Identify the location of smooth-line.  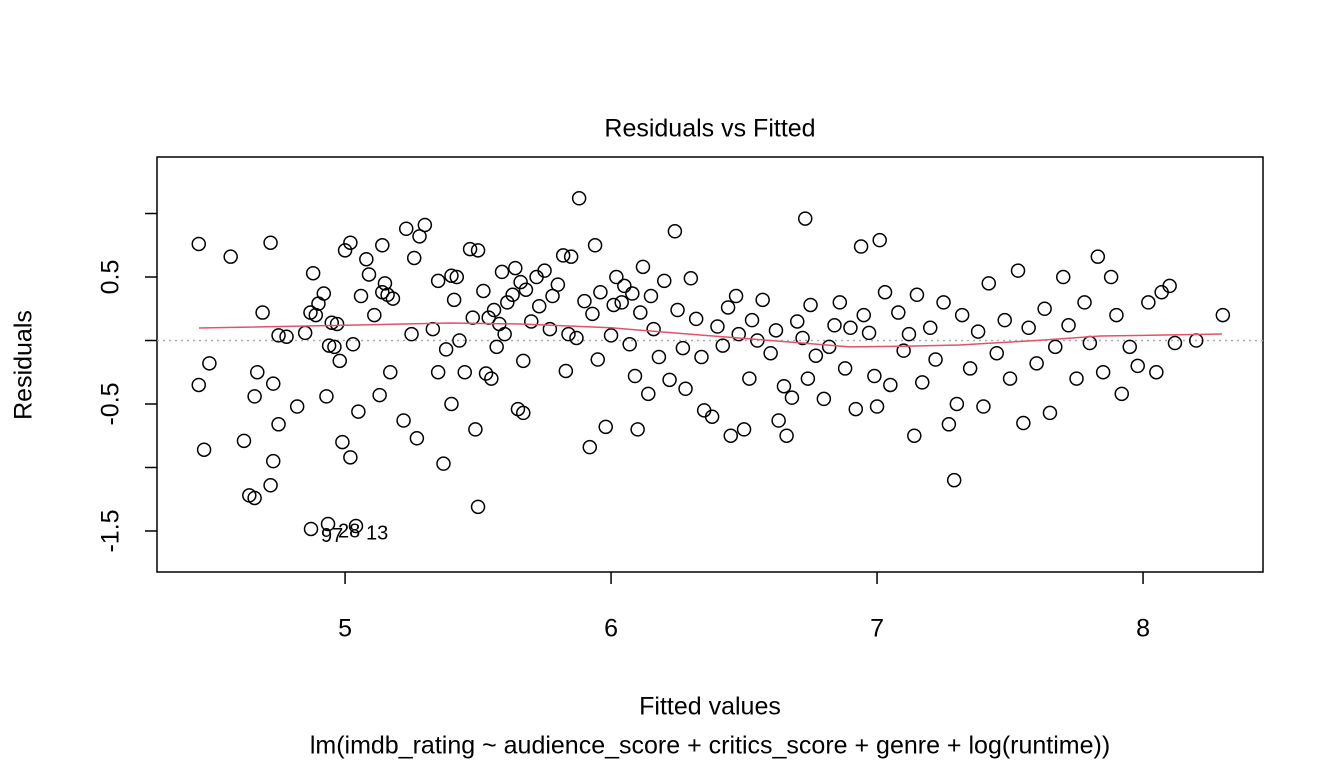
(711, 335).